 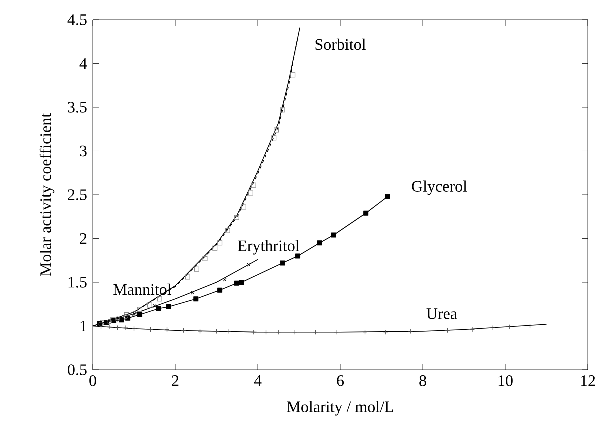 I want to click on y-tick-label: 1, so click(x=83, y=326).